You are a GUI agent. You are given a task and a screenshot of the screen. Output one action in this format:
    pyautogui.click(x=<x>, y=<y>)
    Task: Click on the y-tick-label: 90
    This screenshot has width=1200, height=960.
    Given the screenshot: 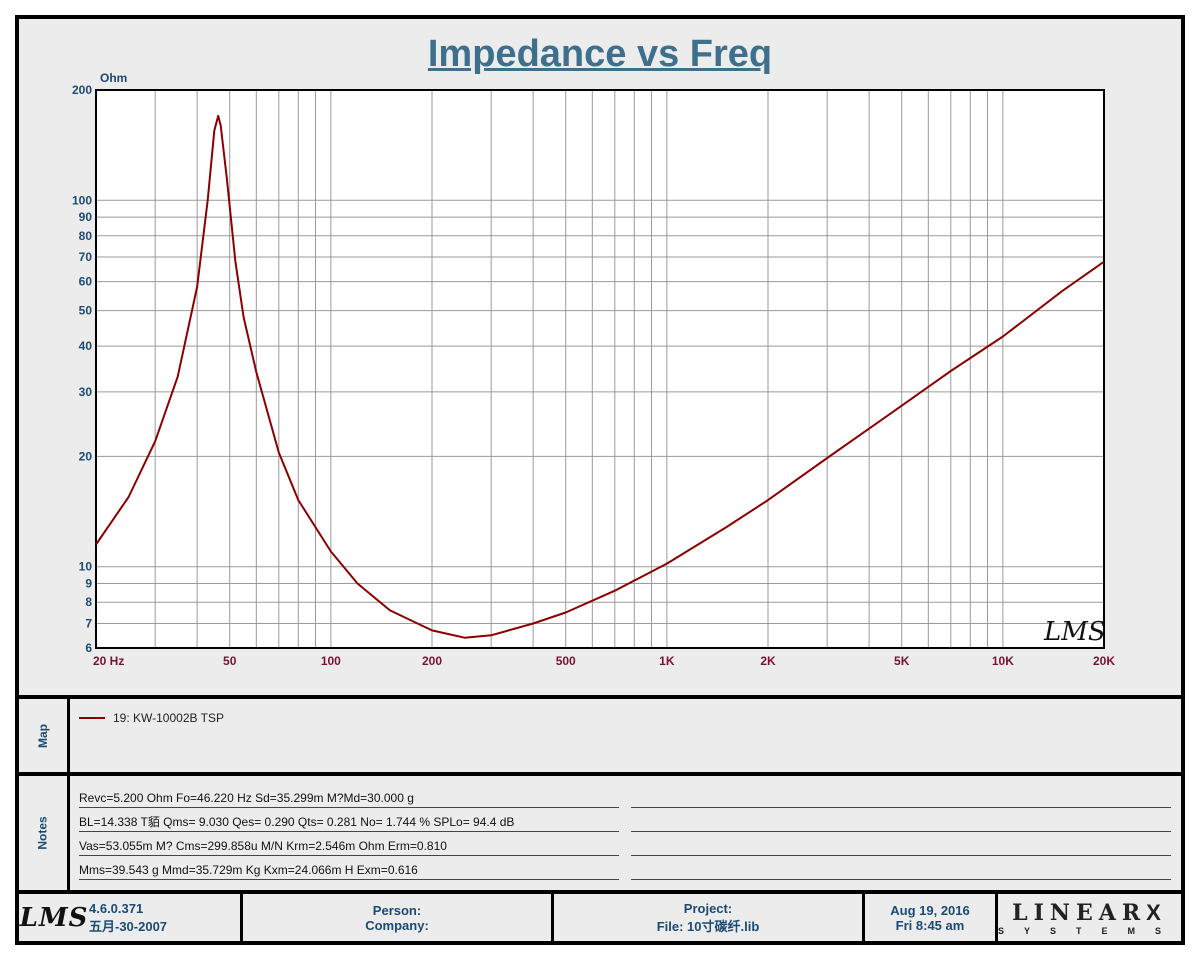 What is the action you would take?
    pyautogui.click(x=86, y=217)
    